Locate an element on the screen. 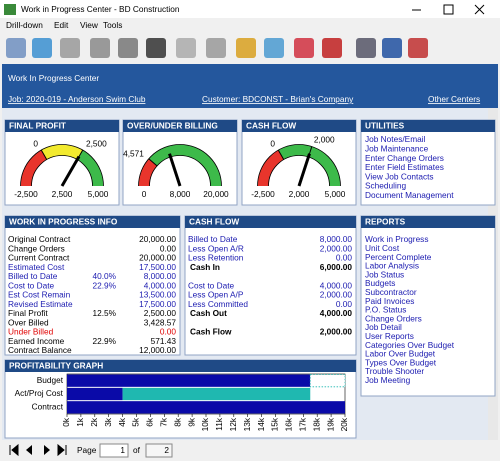 The height and width of the screenshot is (461, 500). cashflow-label: Cash Out is located at coordinates (208, 313).